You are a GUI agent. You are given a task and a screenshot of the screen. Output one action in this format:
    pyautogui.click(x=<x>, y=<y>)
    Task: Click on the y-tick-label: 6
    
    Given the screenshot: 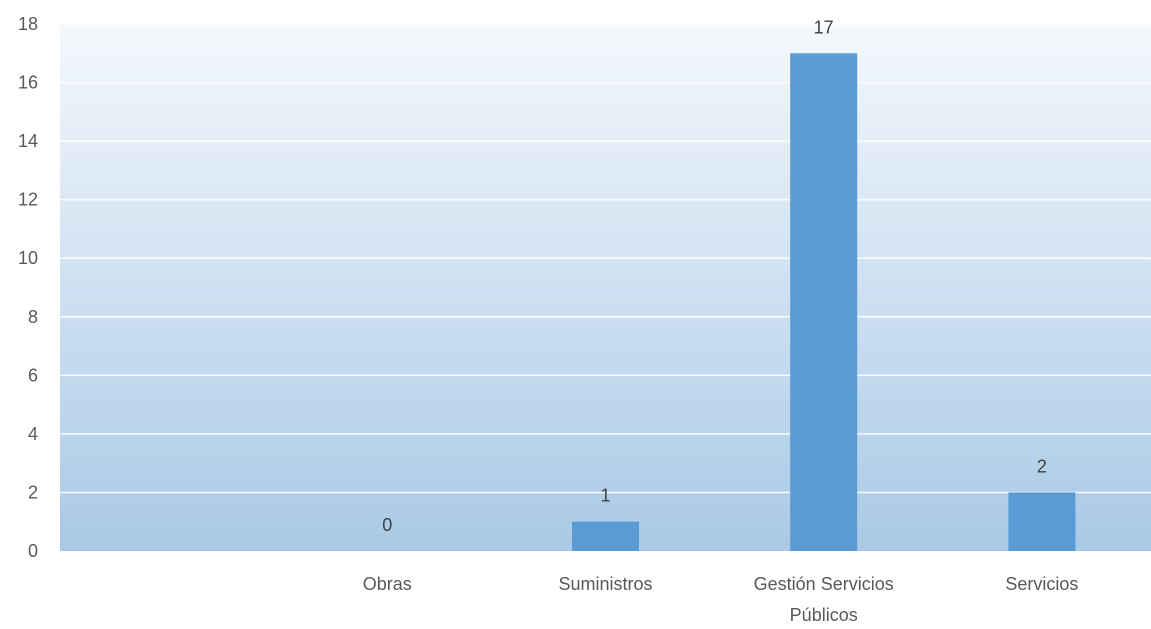 What is the action you would take?
    pyautogui.click(x=33, y=375)
    